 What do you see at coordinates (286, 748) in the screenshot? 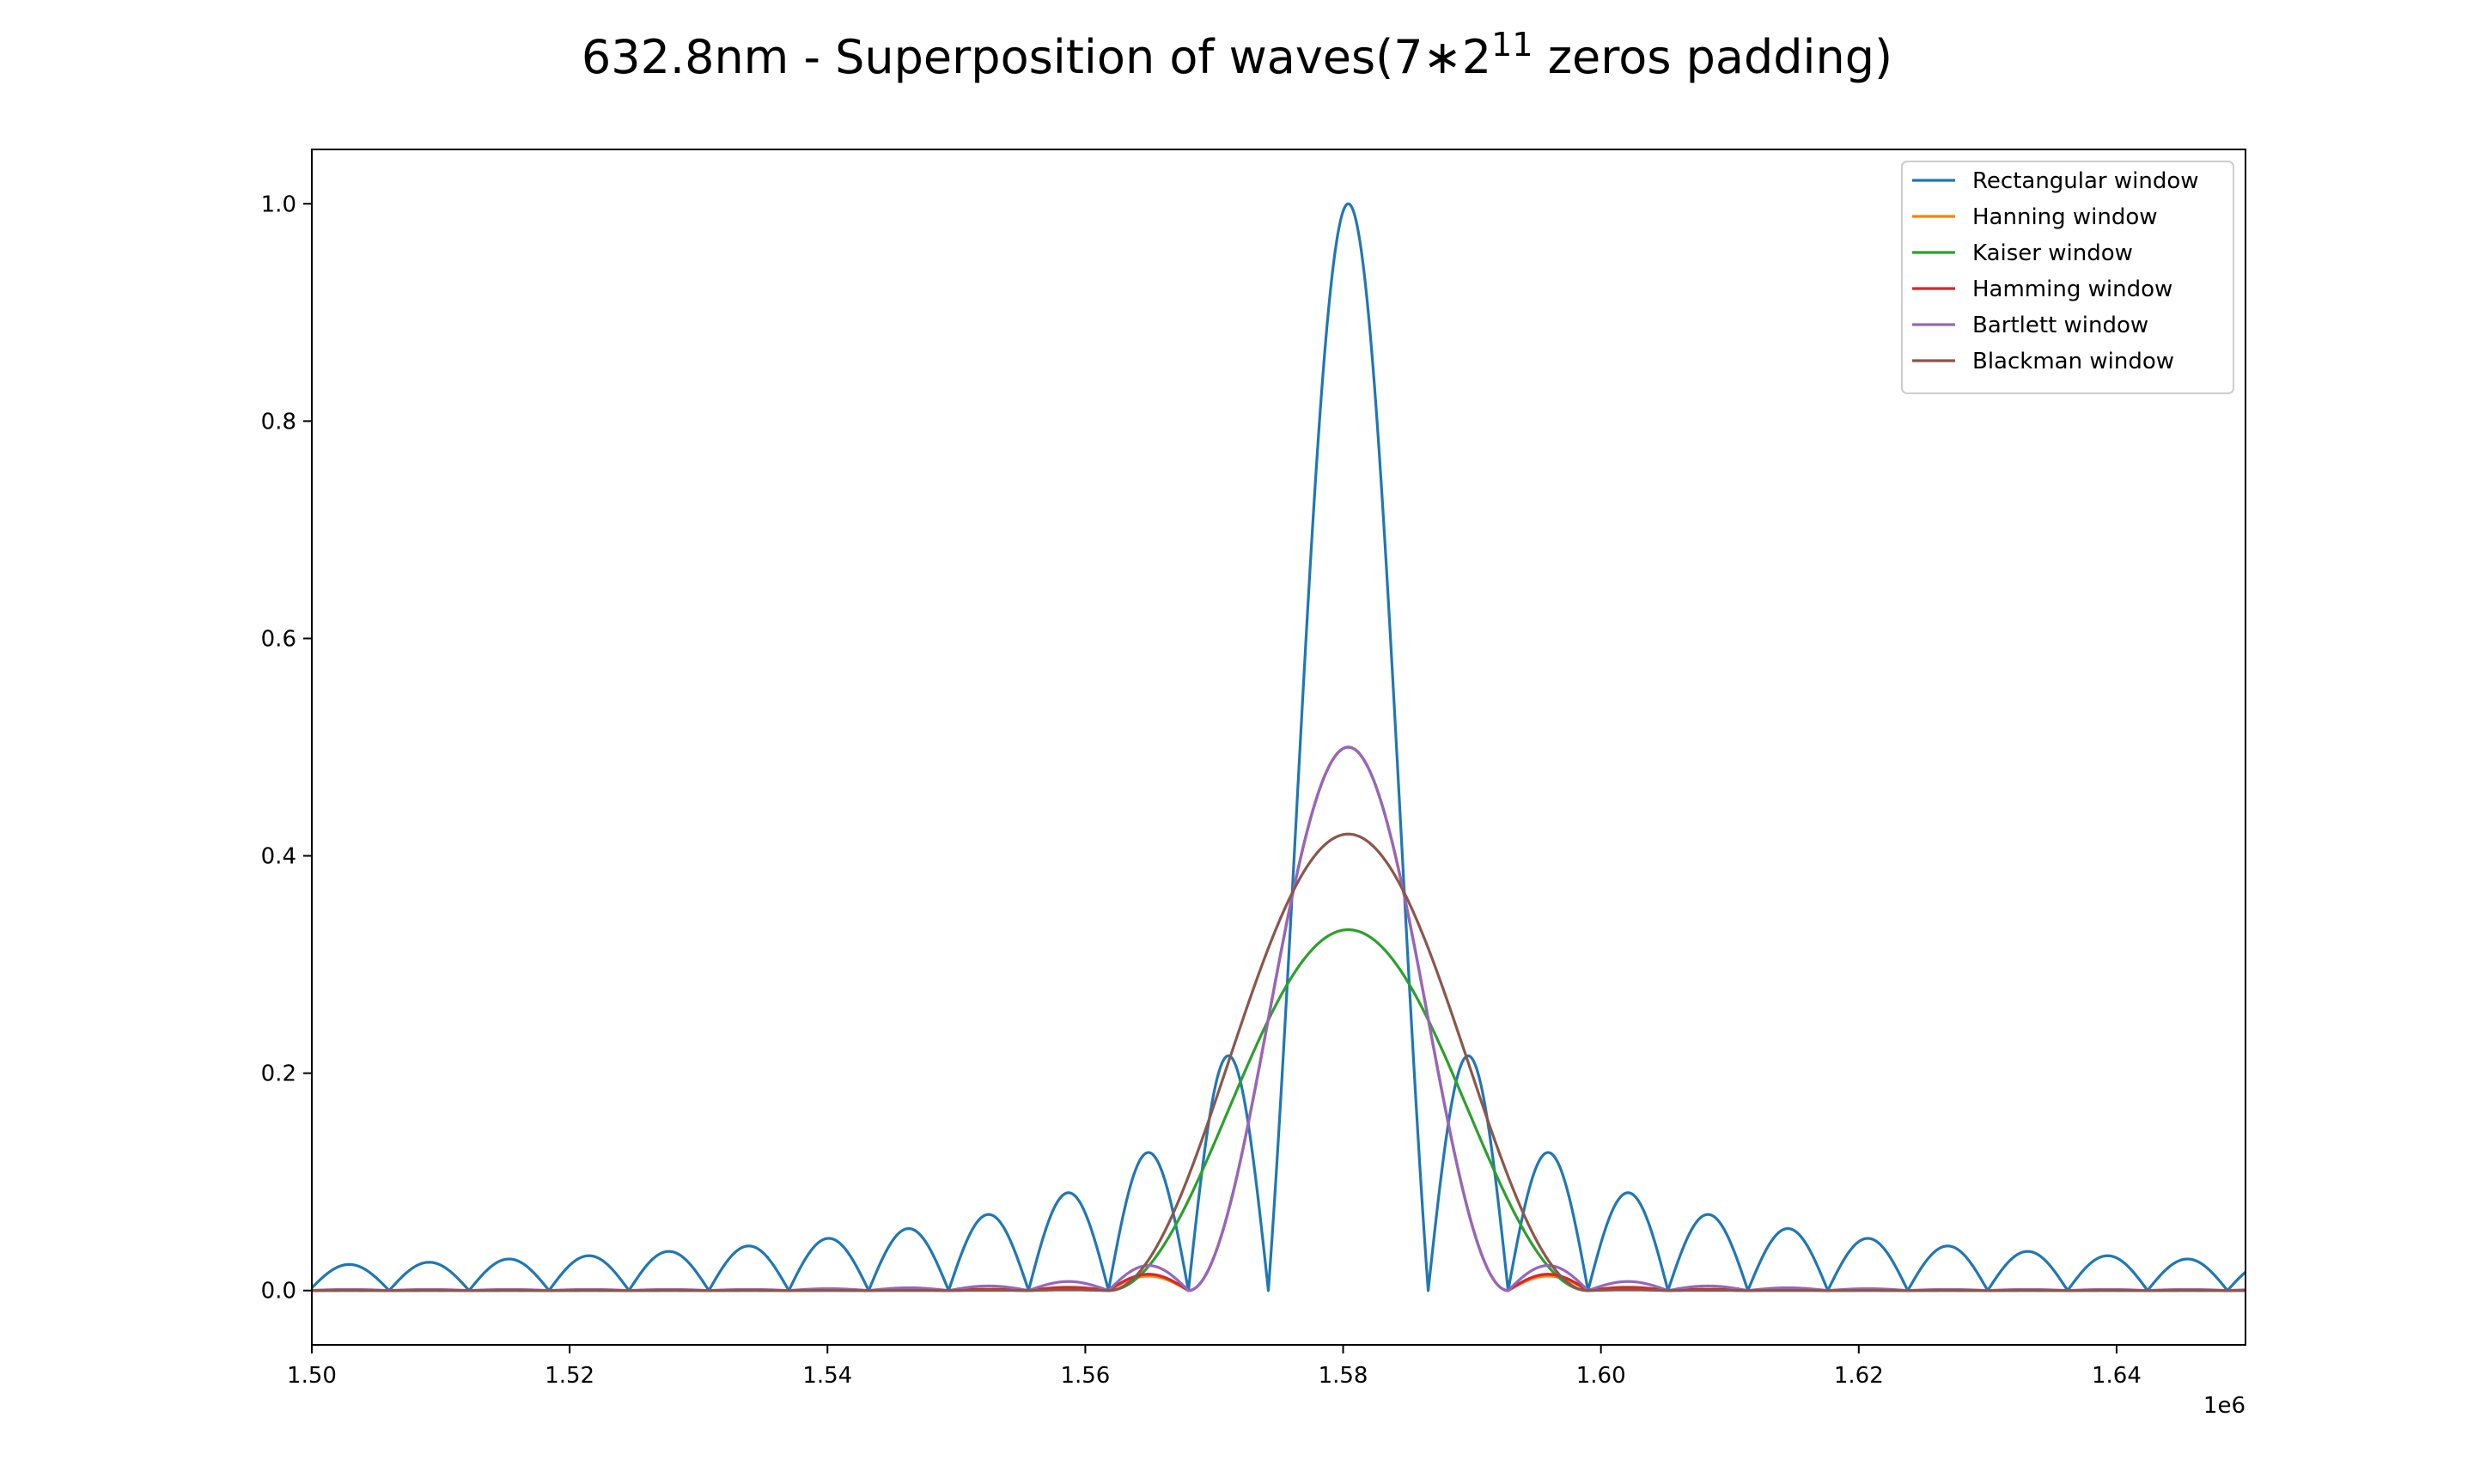
I see `y-axis: 0.0 0.2 0.4 0.6 0.8 1.0` at bounding box center [286, 748].